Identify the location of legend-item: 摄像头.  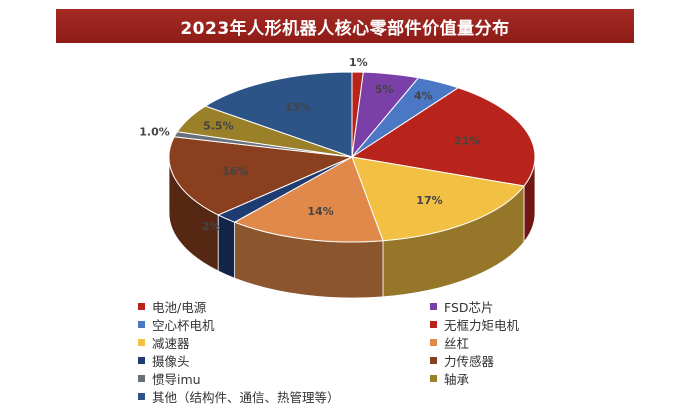
(284, 360).